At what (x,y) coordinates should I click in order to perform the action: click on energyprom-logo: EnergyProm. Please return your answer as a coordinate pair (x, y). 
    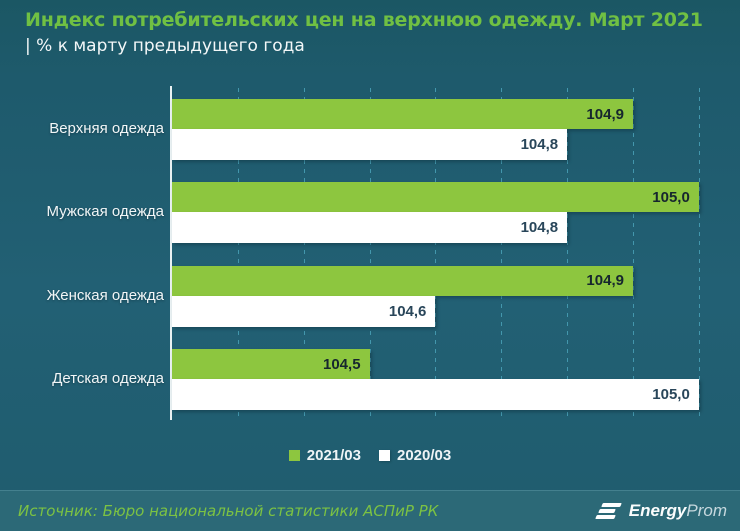
    Looking at the image, I should click on (660, 511).